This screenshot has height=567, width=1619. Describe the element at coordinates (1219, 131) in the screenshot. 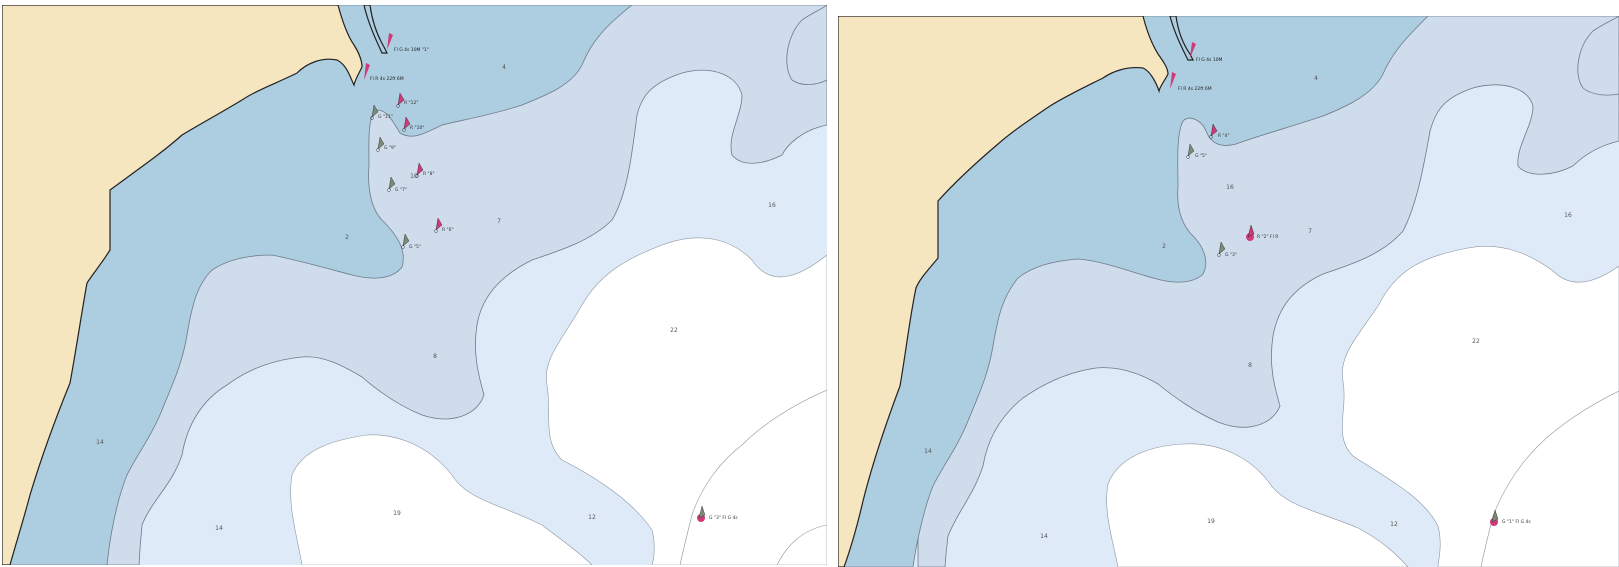

I see `buoy-r4: R "4"` at that location.